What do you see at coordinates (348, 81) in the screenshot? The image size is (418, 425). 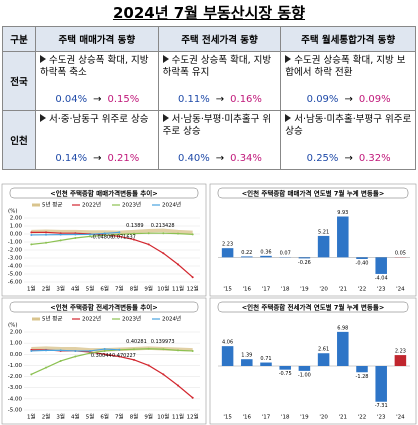 I see `cell: 수도권 상승폭 확대, 지방 보합에서 하락 전환 0.09% → 0.09%` at bounding box center [348, 81].